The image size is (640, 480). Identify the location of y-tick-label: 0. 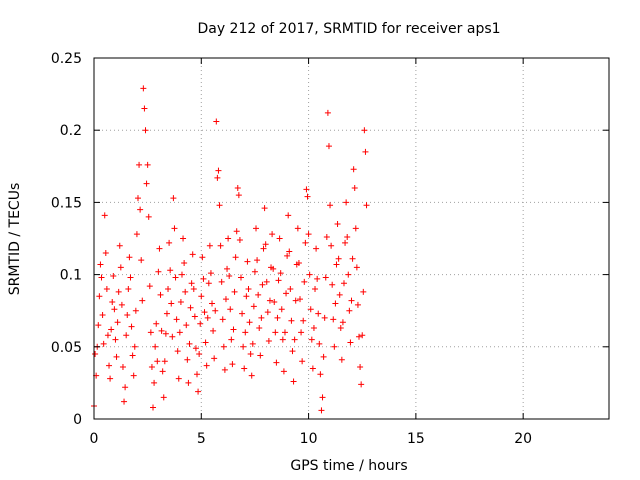
(77, 420).